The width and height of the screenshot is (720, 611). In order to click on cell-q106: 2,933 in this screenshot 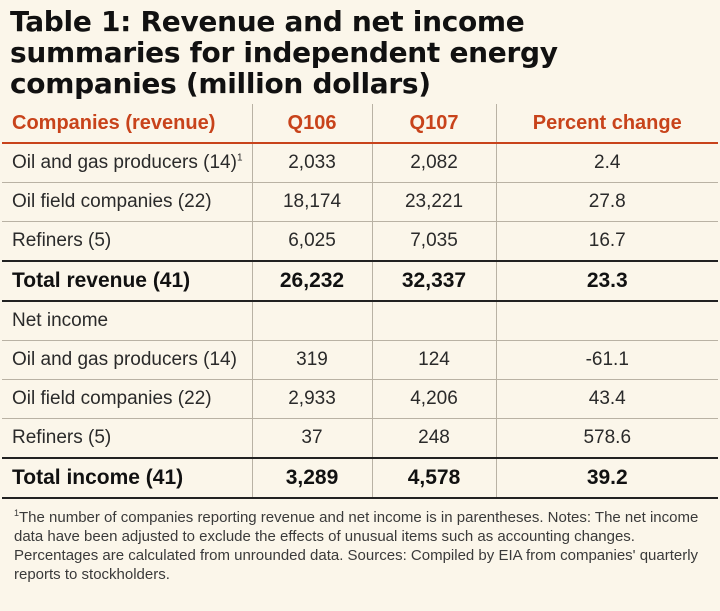, I will do `click(311, 399)`.